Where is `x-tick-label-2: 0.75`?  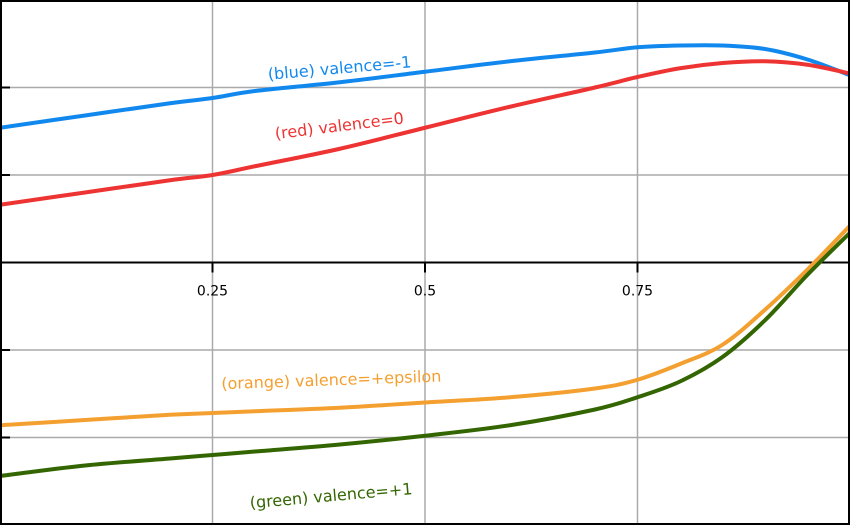 x-tick-label-2: 0.75 is located at coordinates (637, 292).